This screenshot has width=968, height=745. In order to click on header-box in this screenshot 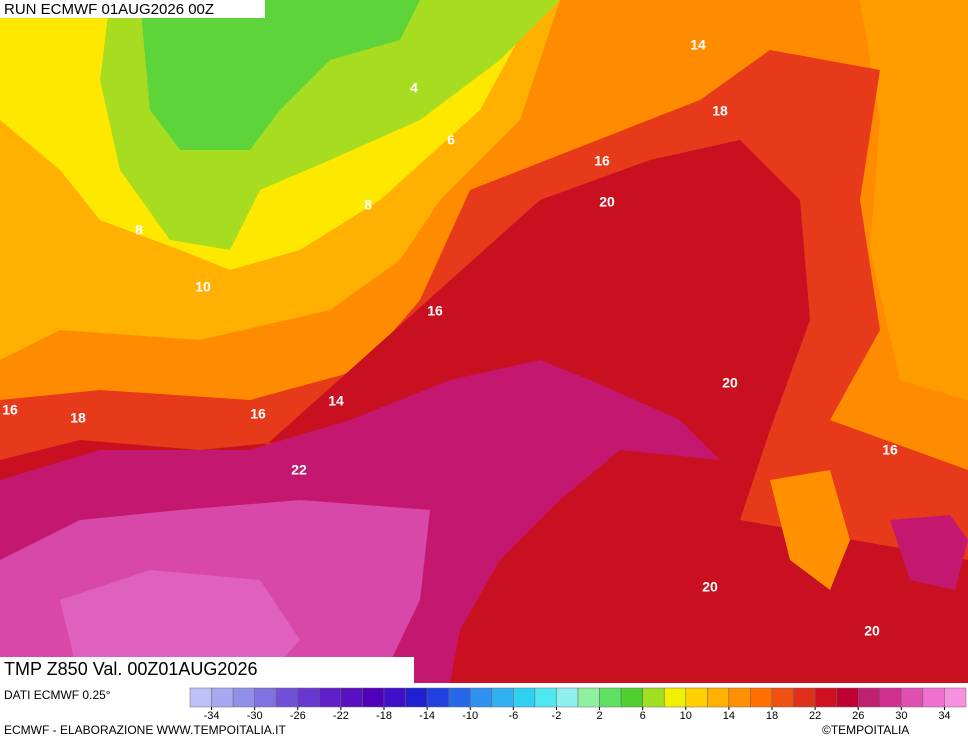, I will do `click(132, 9)`.